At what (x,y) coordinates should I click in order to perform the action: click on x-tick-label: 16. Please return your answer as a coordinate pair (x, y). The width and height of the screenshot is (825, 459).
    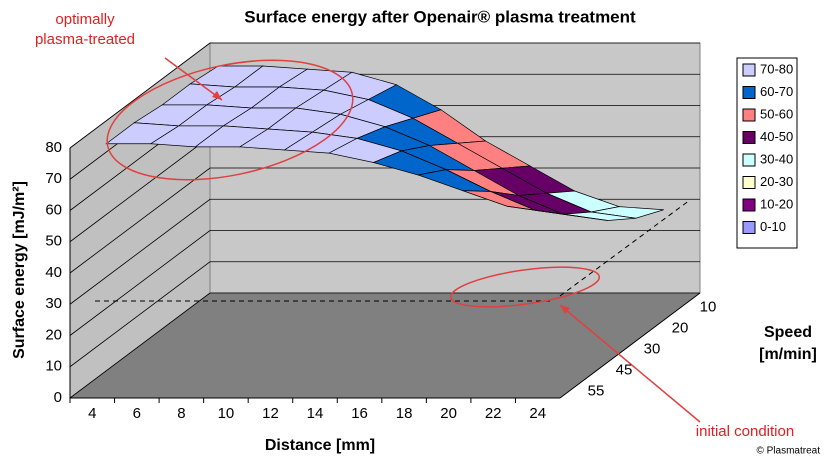
    Looking at the image, I should click on (359, 413).